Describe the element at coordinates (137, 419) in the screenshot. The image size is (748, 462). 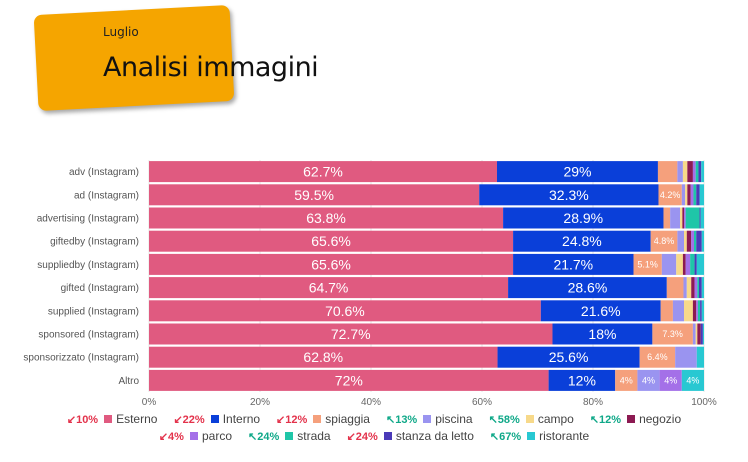
I see `legend-label: Esterno` at that location.